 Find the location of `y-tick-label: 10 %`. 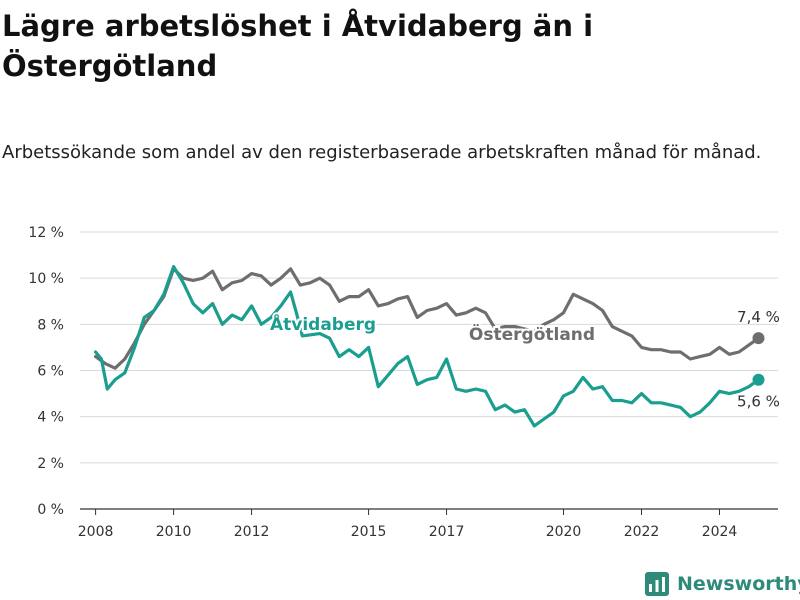

y-tick-label: 10 % is located at coordinates (46, 279).